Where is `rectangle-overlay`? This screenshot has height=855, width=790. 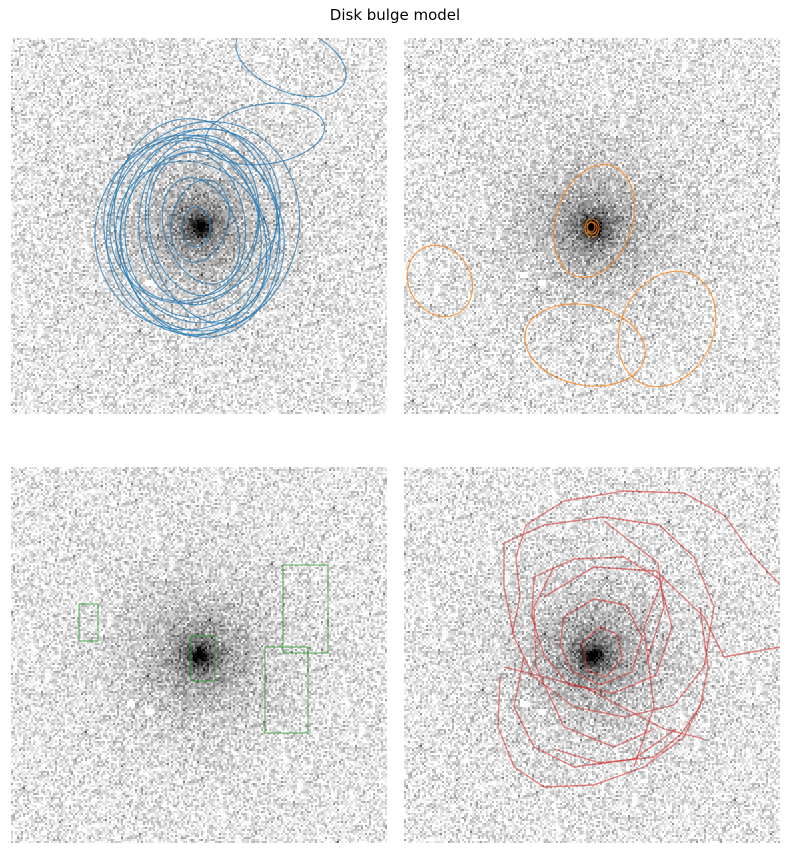
rectangle-overlay is located at coordinates (203, 649).